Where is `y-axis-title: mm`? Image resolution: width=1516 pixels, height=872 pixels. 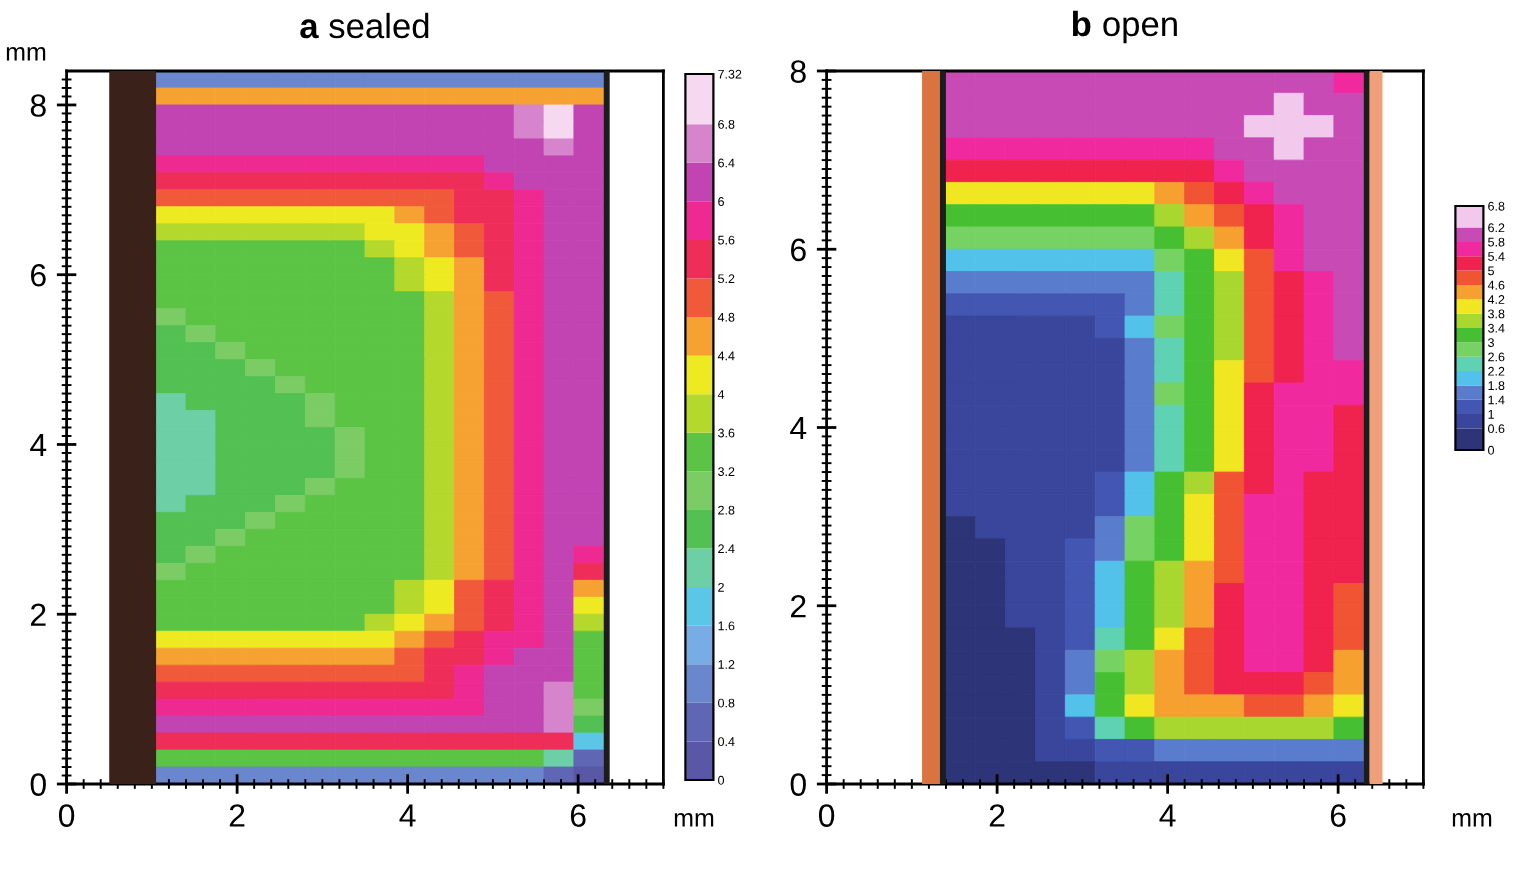
y-axis-title: mm is located at coordinates (26, 54).